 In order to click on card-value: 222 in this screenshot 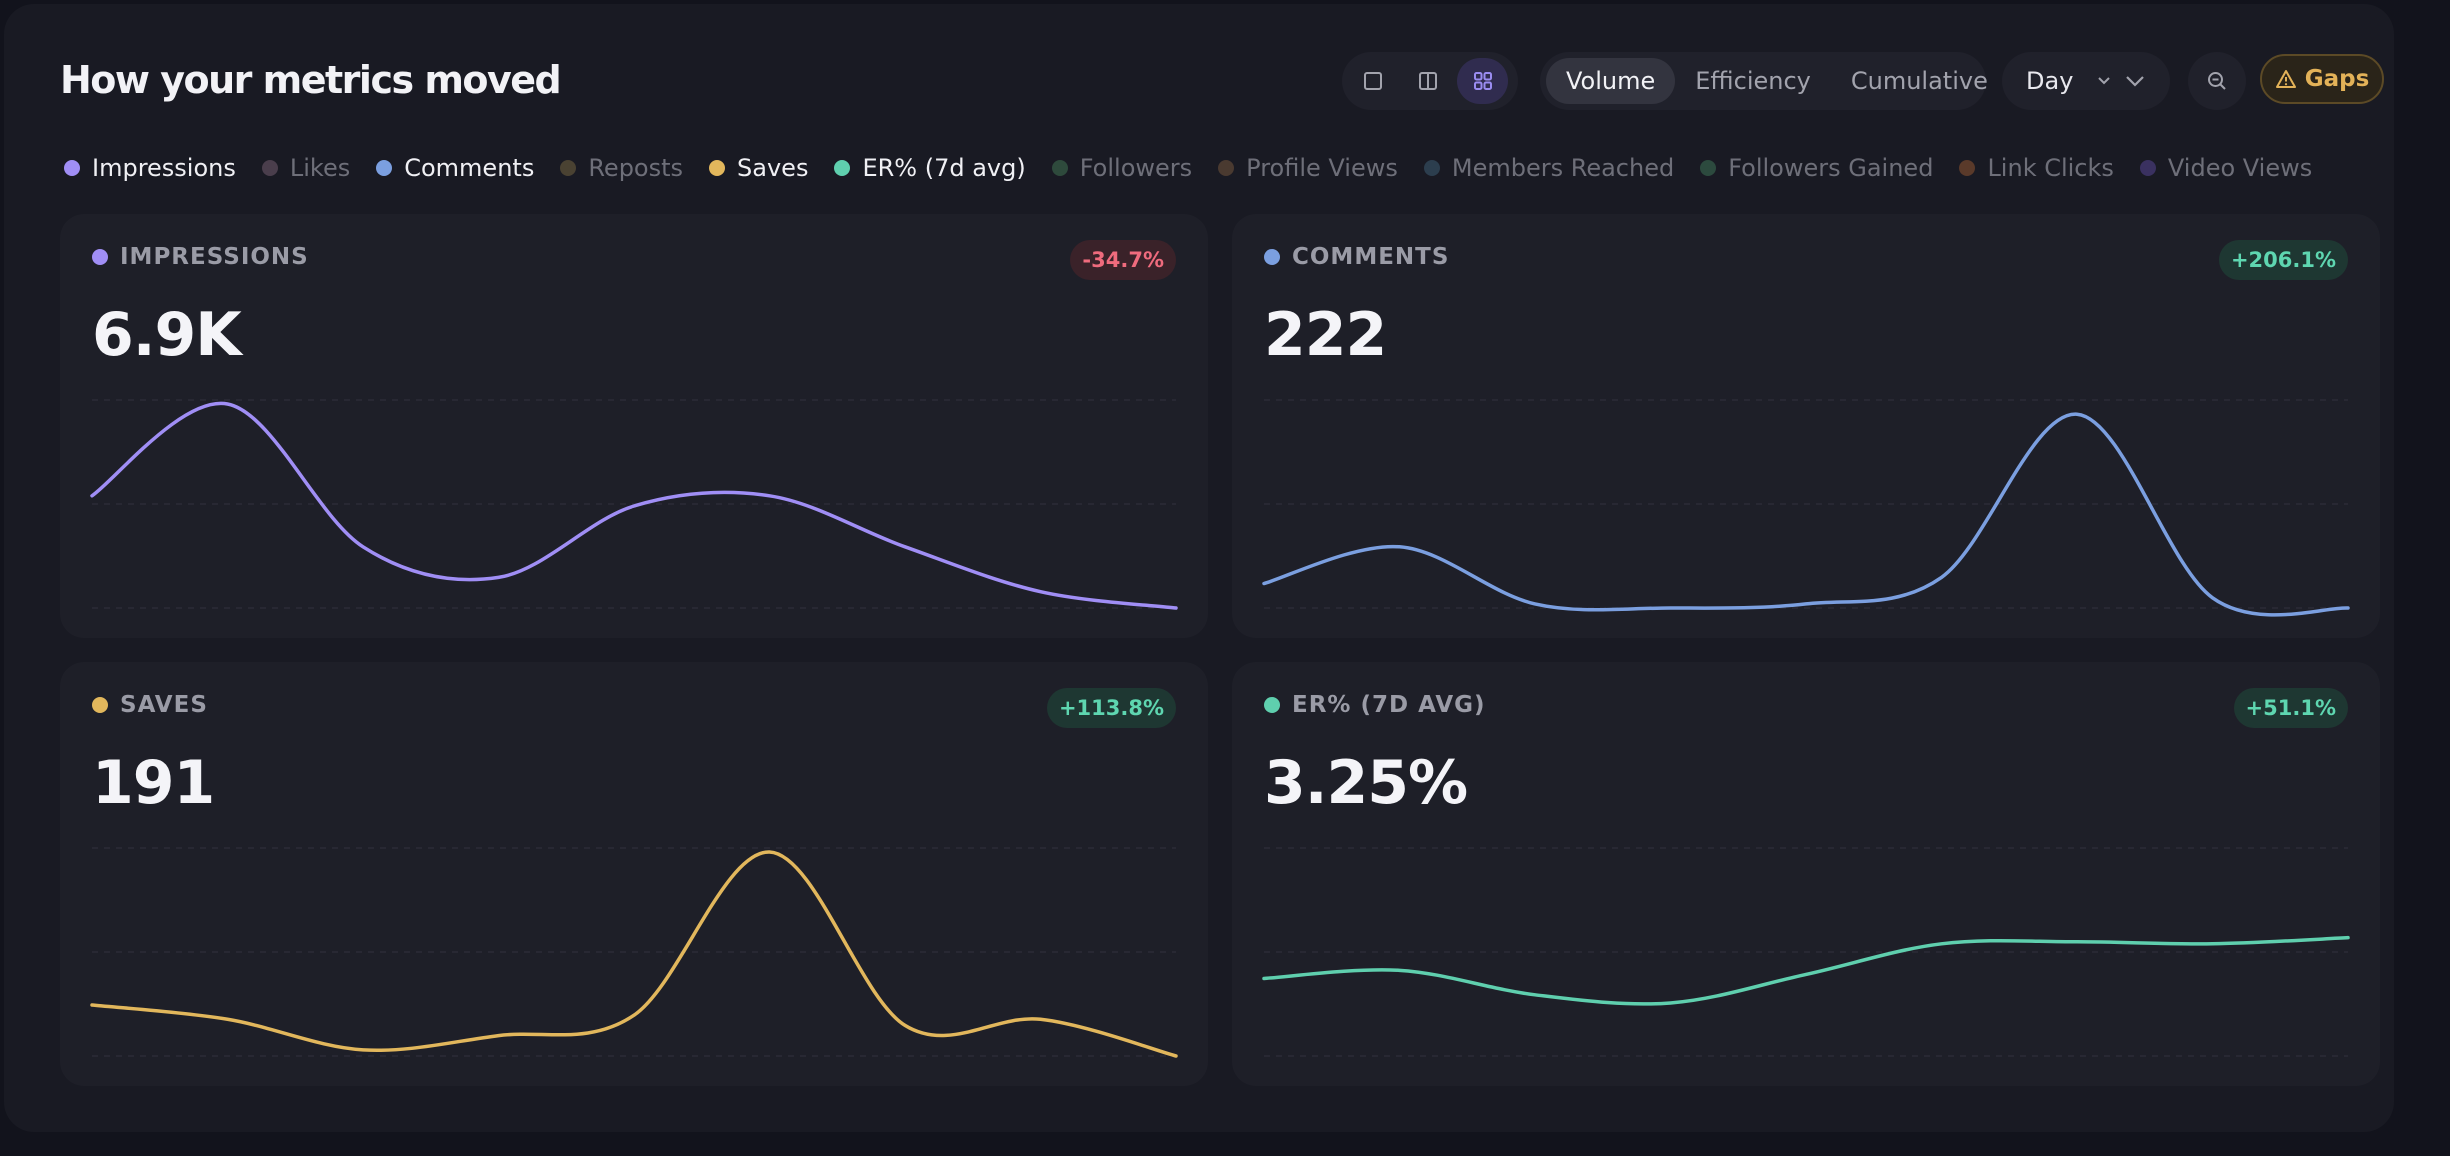, I will do `click(1325, 335)`.